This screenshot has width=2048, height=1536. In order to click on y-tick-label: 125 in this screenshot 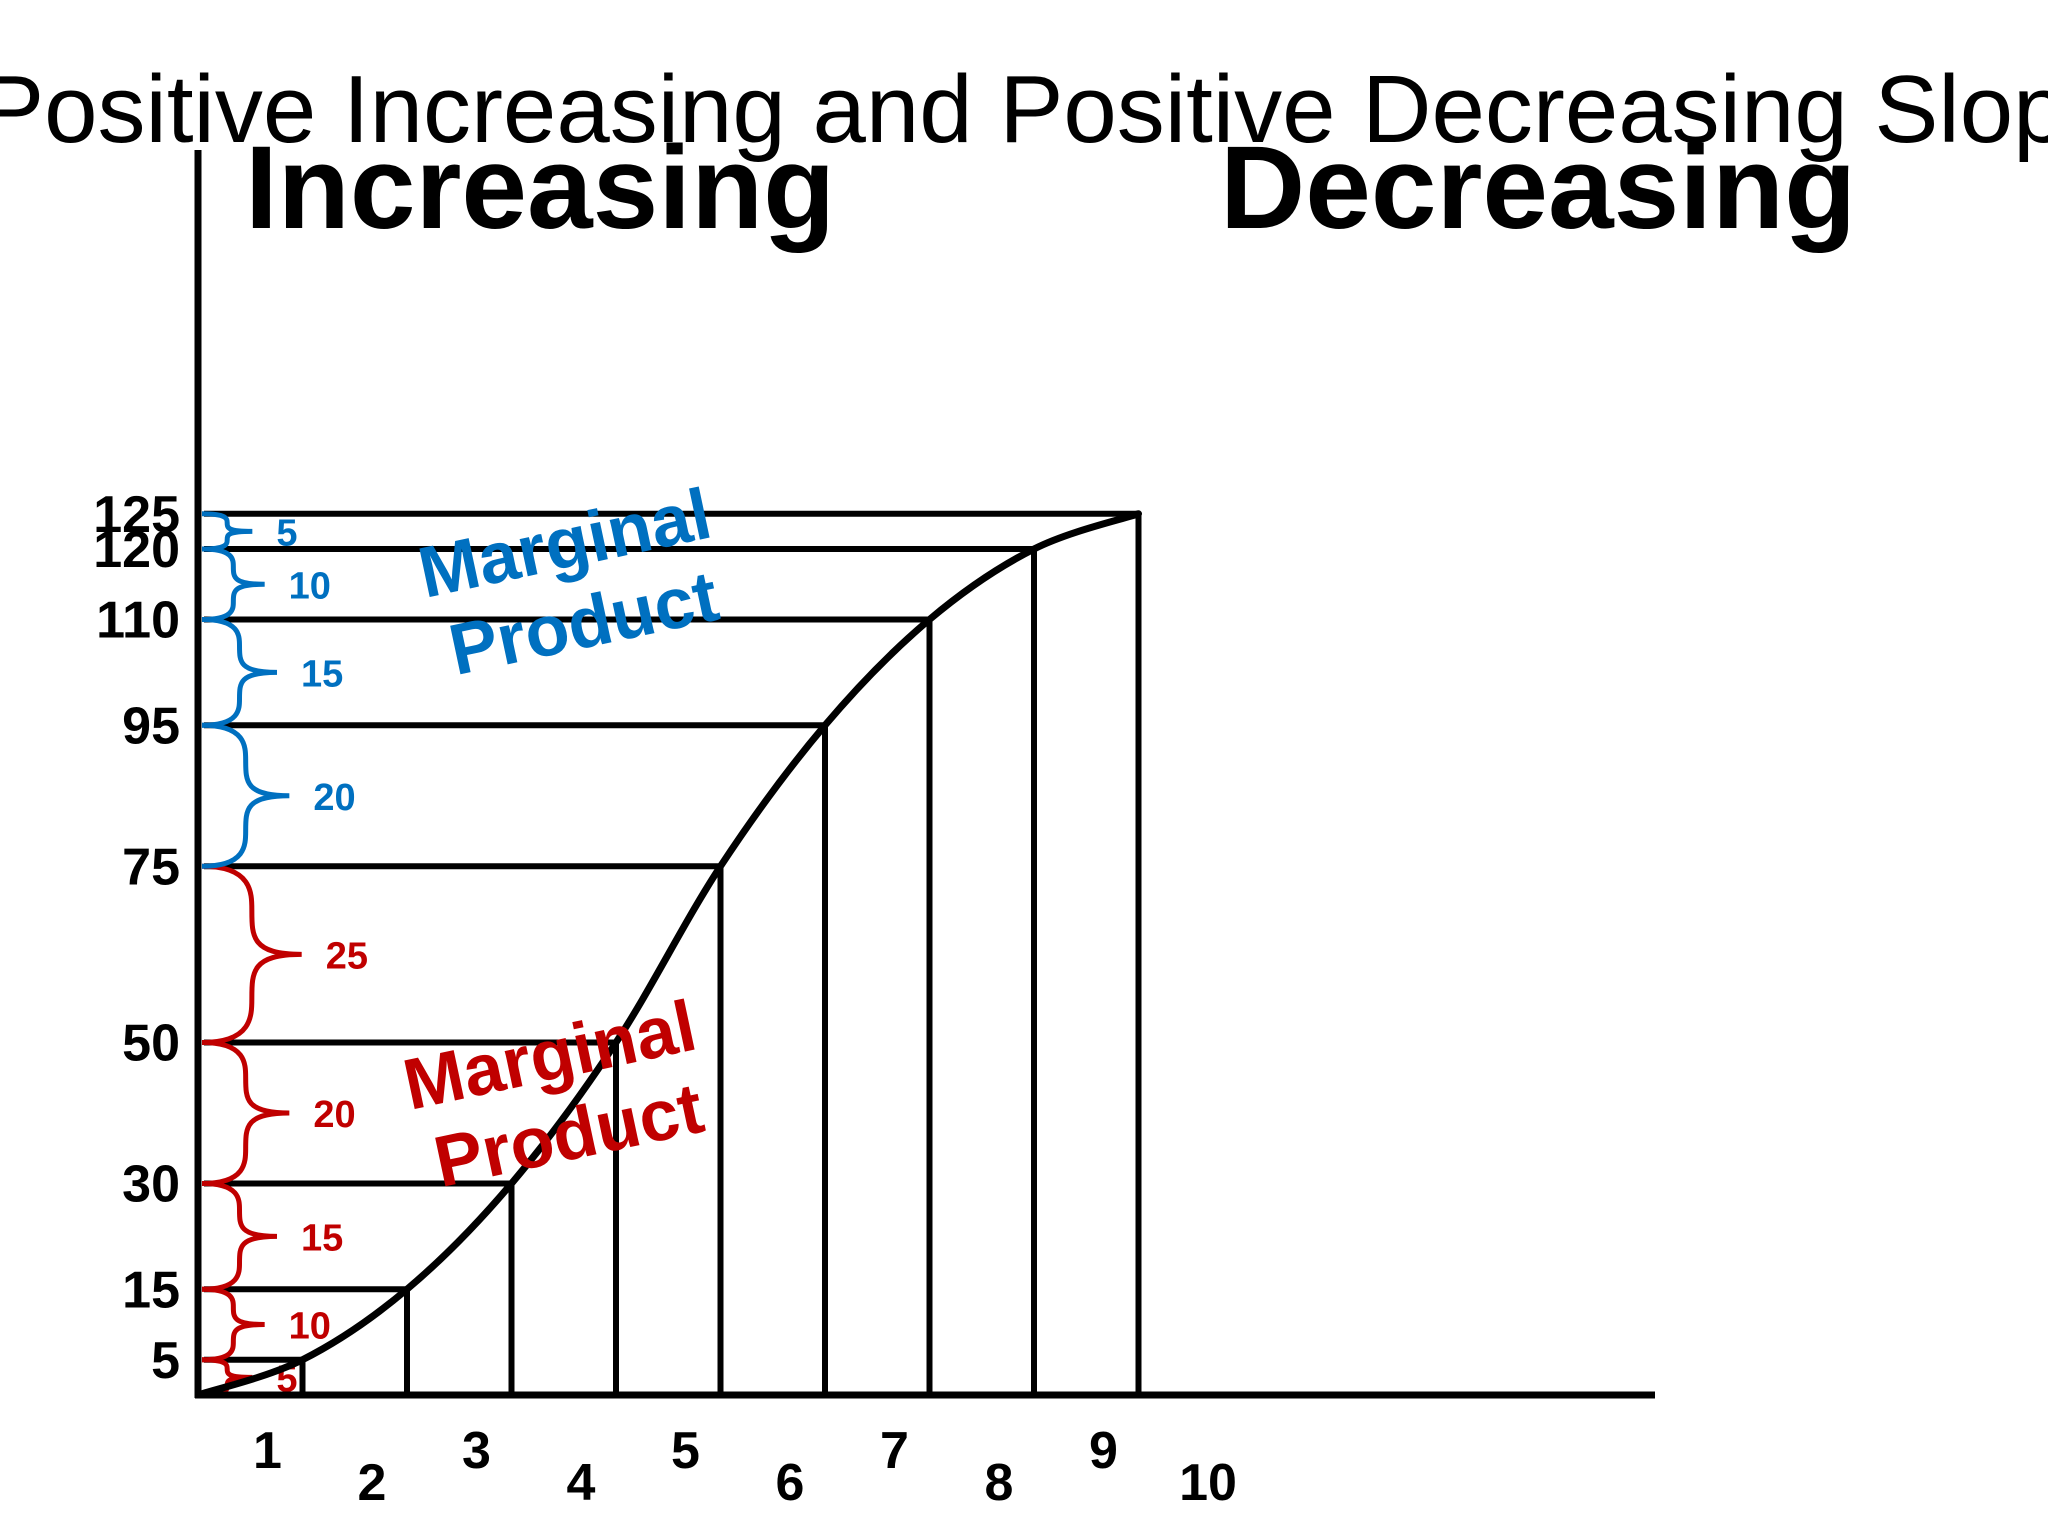, I will do `click(136, 515)`.